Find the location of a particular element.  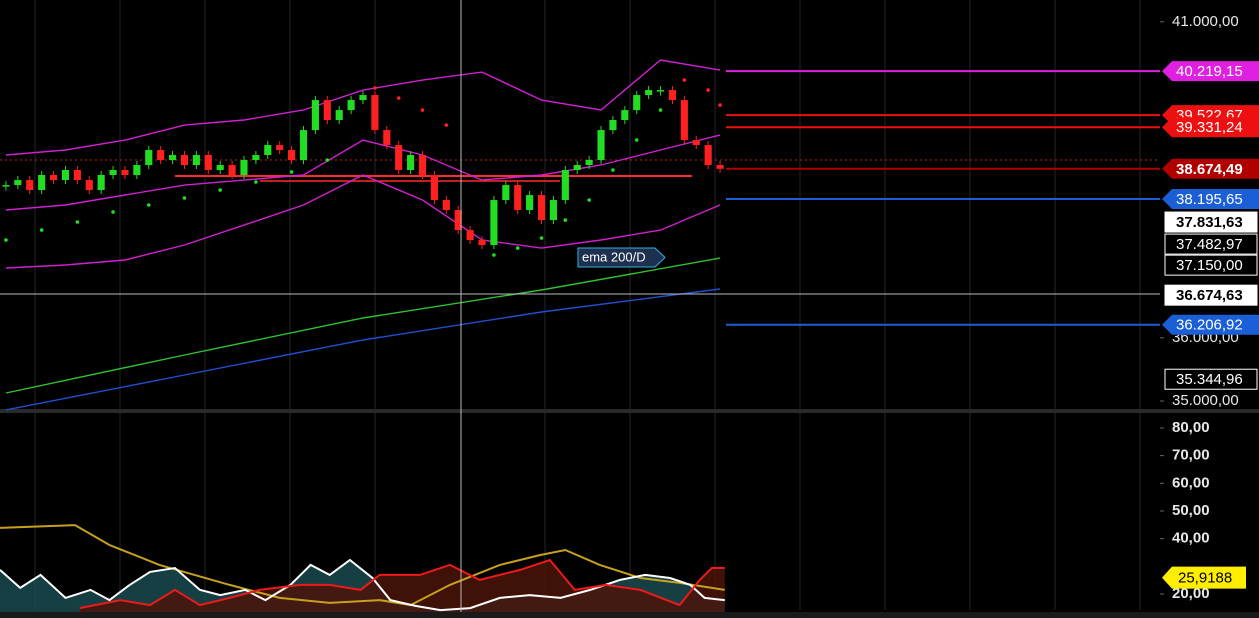

series-label-text: ema 200/D is located at coordinates (614, 256).